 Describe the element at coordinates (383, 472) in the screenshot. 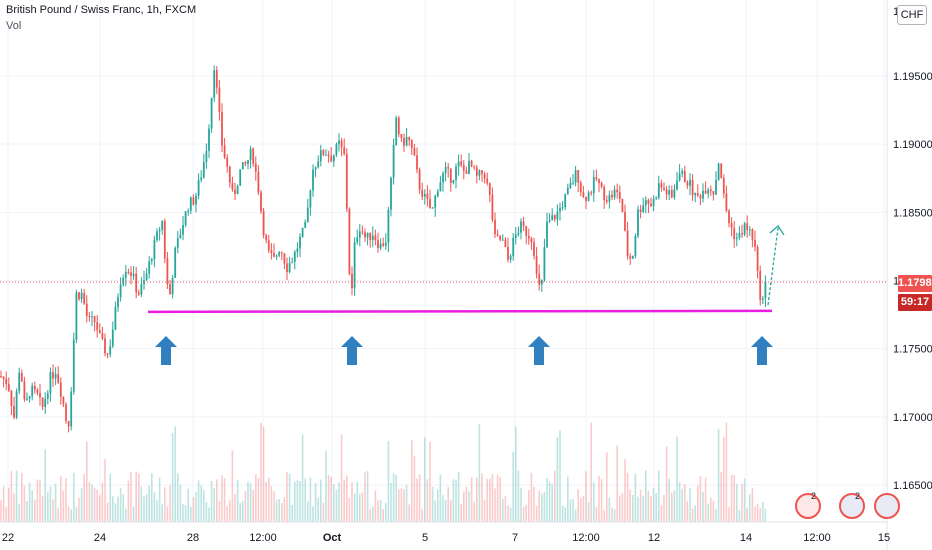

I see `volume-bars` at that location.